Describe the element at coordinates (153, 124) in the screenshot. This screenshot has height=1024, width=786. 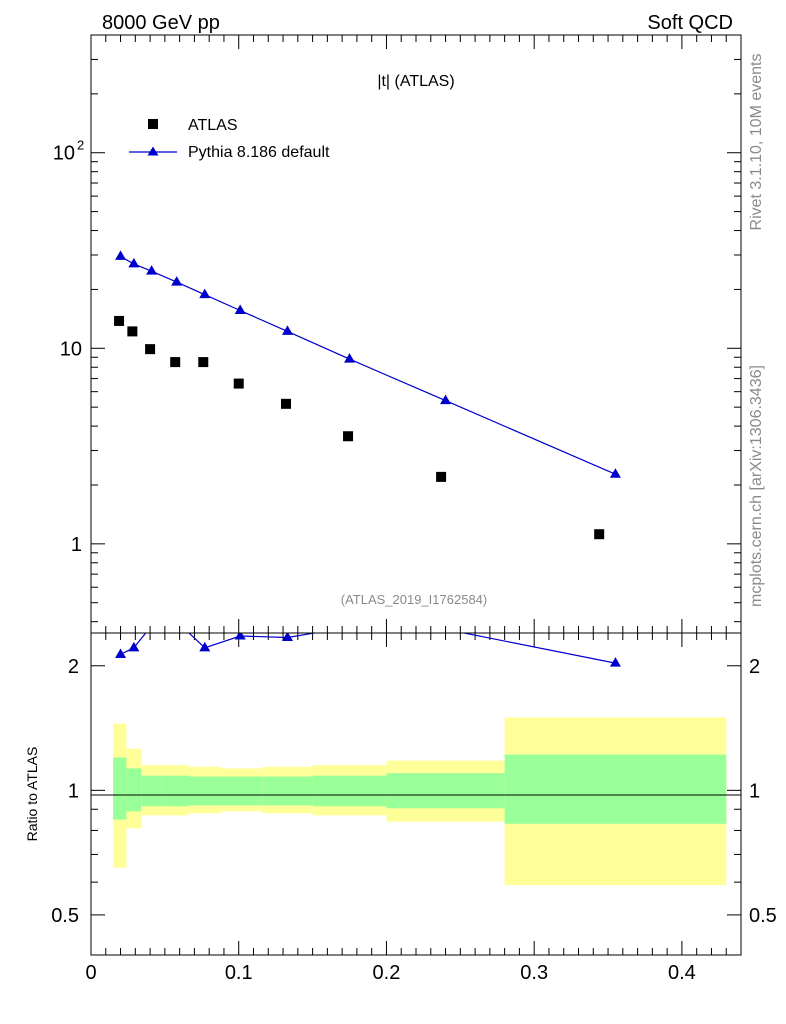
I see `legend-data-marker` at that location.